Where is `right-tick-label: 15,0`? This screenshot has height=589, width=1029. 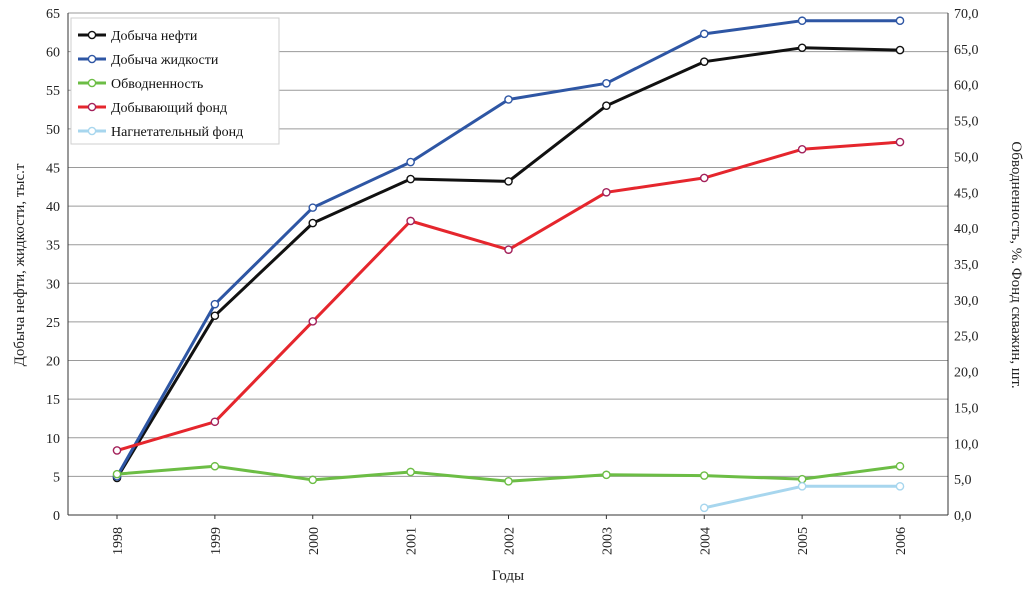
right-tick-label: 15,0 is located at coordinates (966, 408).